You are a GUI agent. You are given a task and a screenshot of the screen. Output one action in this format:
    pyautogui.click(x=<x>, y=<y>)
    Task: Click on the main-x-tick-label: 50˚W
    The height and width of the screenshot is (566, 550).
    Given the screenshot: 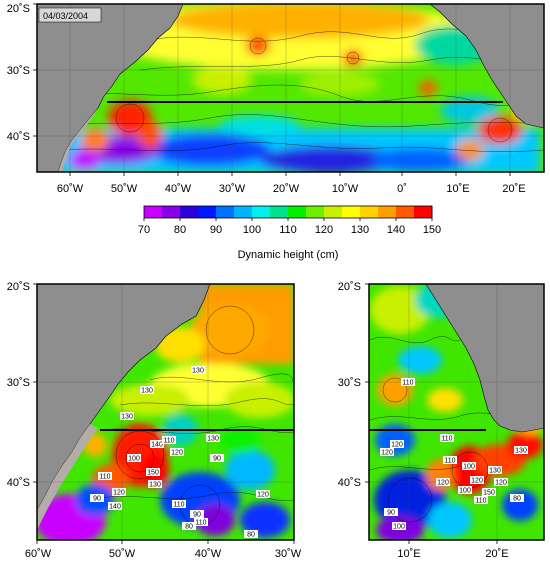 What is the action you would take?
    pyautogui.click(x=124, y=189)
    